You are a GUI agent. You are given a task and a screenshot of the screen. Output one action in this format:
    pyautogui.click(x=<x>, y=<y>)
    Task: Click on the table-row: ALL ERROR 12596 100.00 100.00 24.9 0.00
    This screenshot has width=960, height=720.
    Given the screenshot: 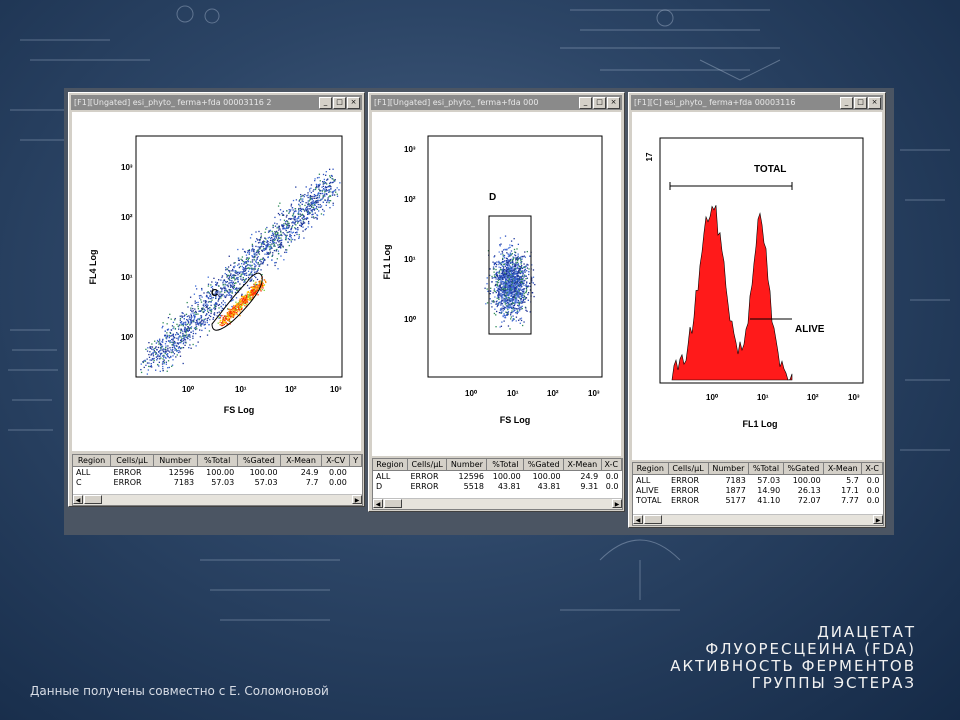 What is the action you would take?
    pyautogui.click(x=211, y=472)
    